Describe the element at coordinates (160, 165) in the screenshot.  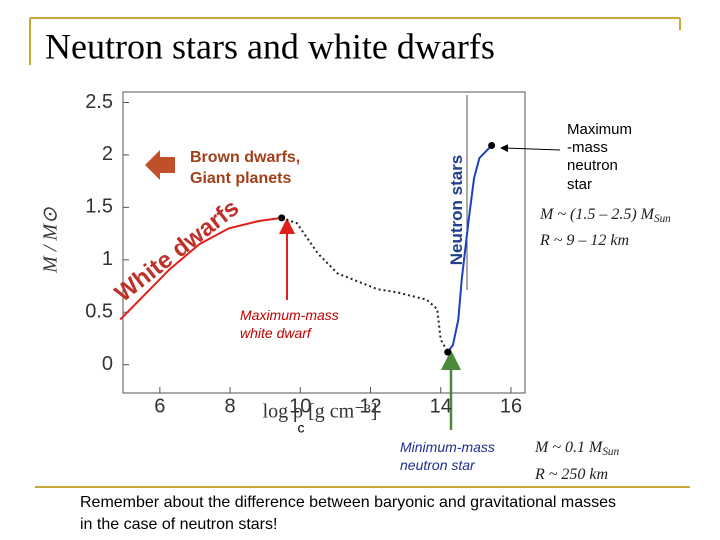
I see `arrow-left` at that location.